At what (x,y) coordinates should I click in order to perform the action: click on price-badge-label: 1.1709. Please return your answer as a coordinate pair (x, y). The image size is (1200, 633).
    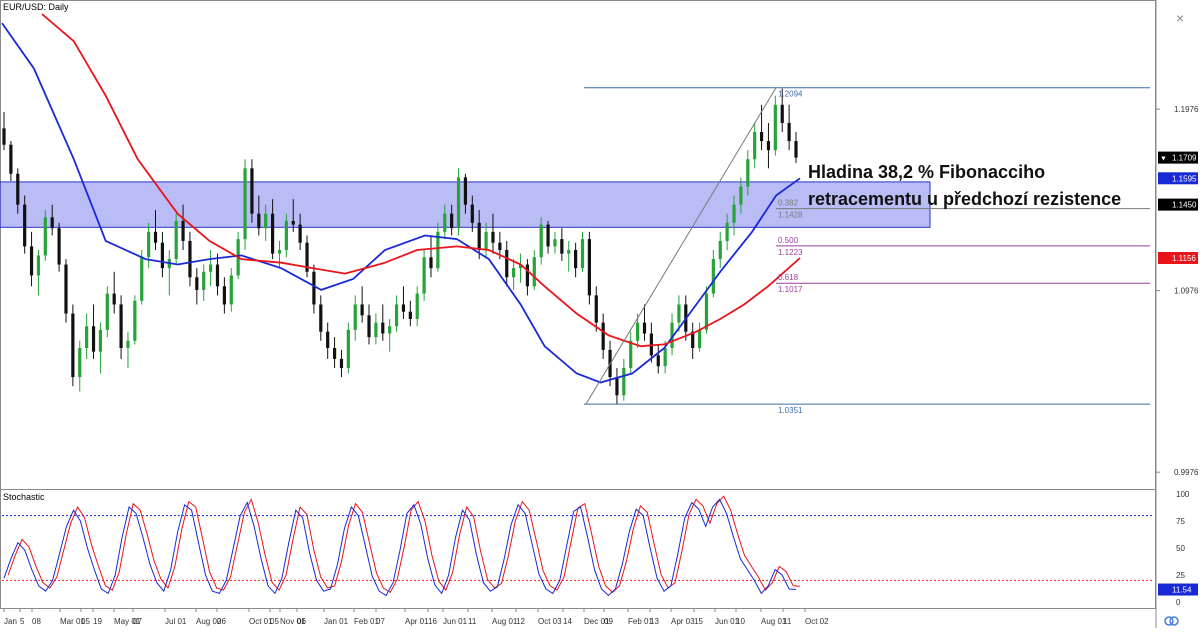
    Looking at the image, I should click on (1184, 158).